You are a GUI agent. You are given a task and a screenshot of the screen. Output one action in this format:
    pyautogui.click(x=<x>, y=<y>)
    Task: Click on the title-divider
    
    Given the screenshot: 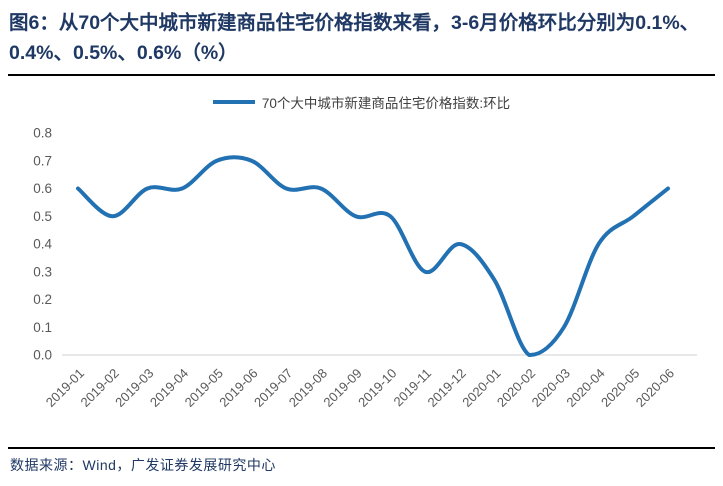 What is the action you would take?
    pyautogui.click(x=361, y=75)
    